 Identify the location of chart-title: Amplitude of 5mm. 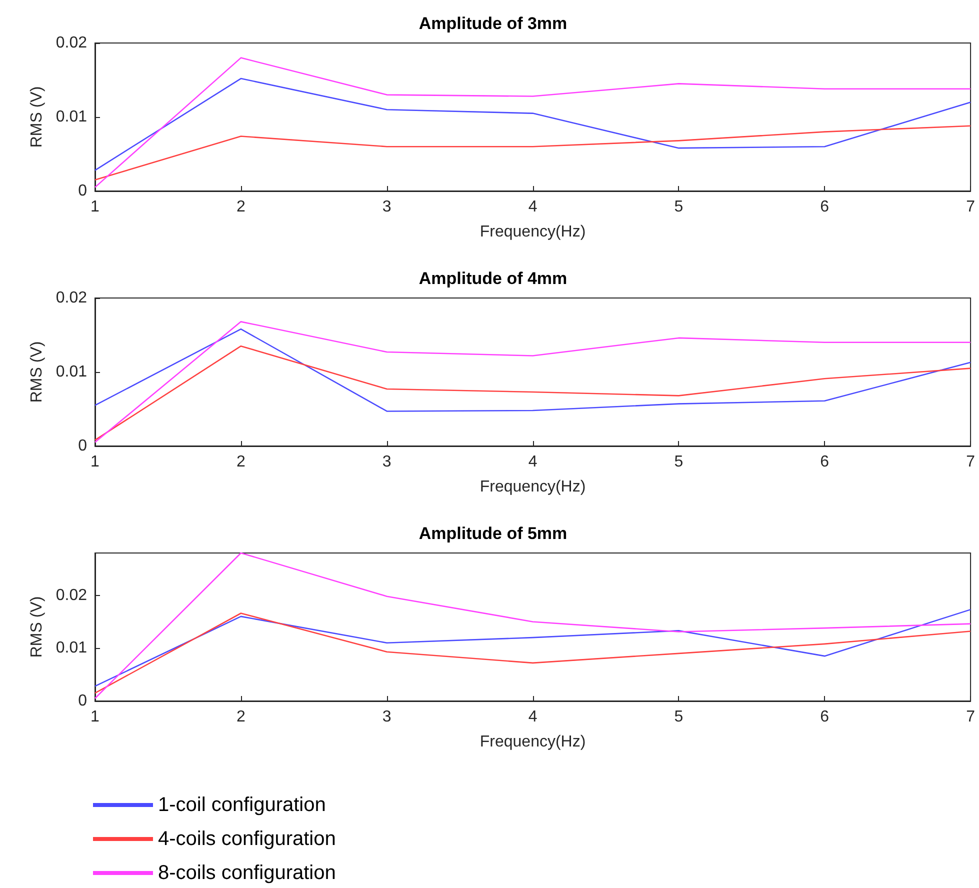
(493, 533).